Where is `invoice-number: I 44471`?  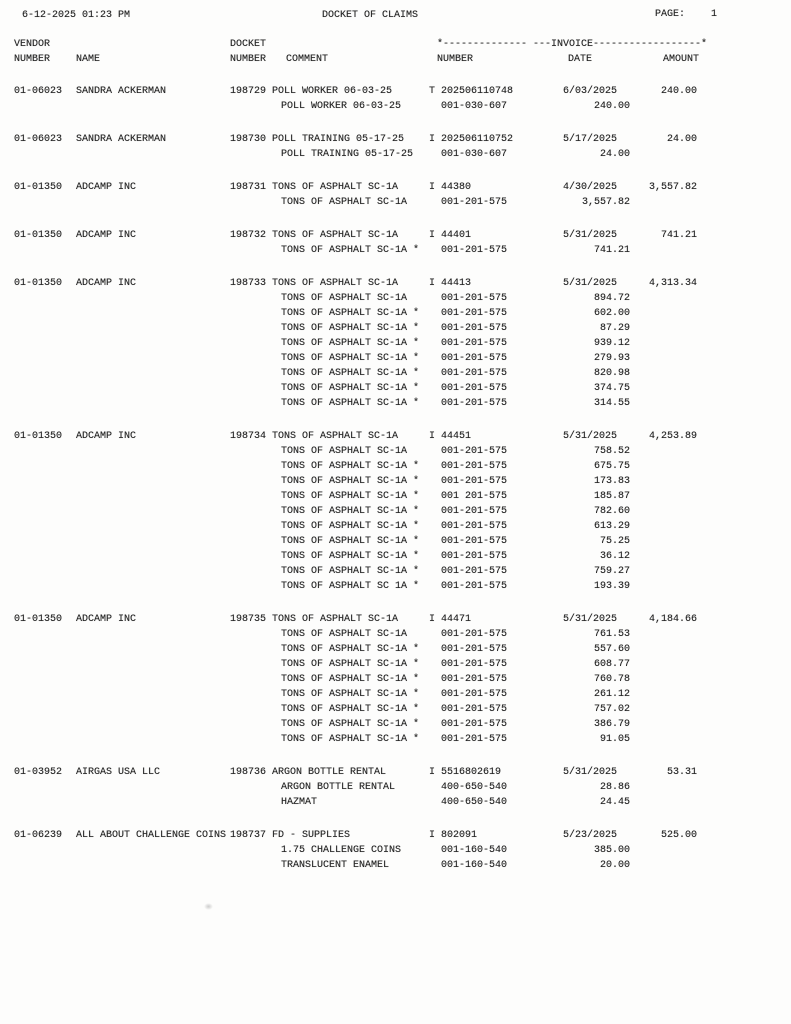
invoice-number: I 44471 is located at coordinates (450, 619).